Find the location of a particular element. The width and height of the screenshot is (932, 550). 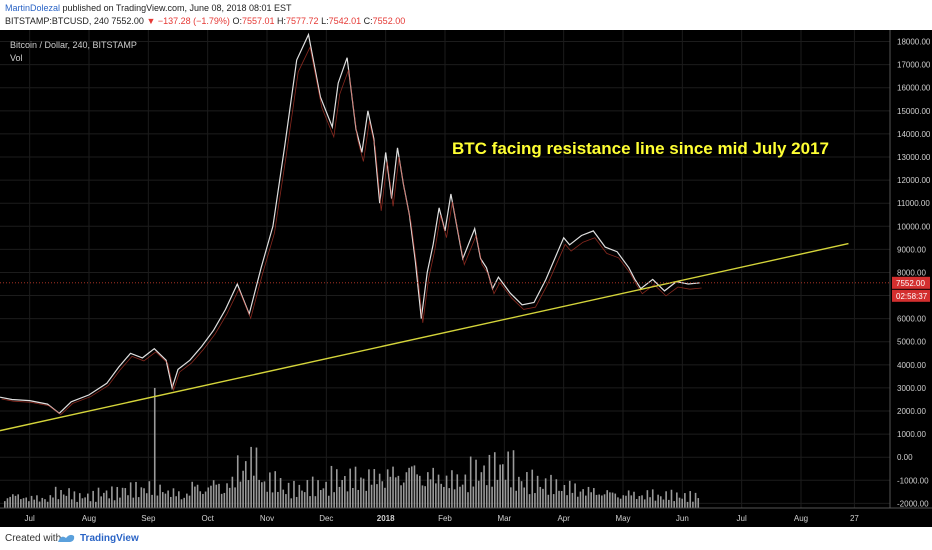

x-tick-label: Feb is located at coordinates (445, 518).